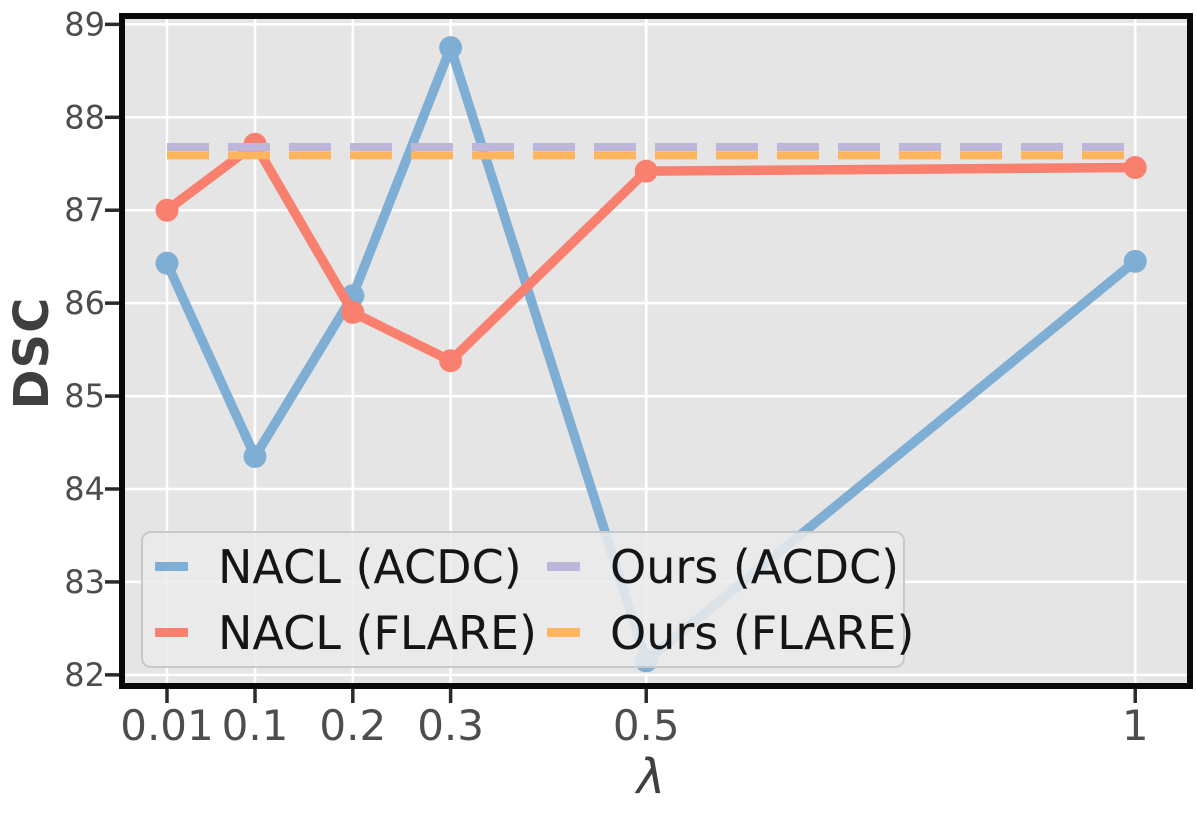 This screenshot has width=1196, height=817. I want to click on point-nacl-flare-0.01, so click(167, 210).